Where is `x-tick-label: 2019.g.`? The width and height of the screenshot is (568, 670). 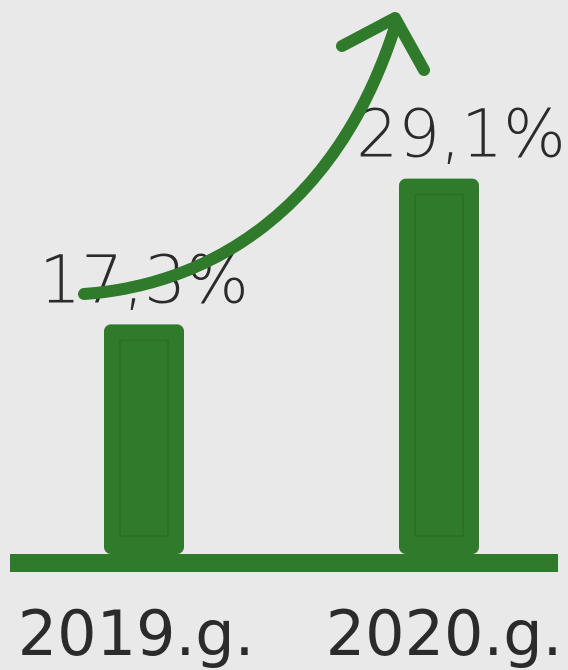
x-tick-label: 2019.g. is located at coordinates (136, 633).